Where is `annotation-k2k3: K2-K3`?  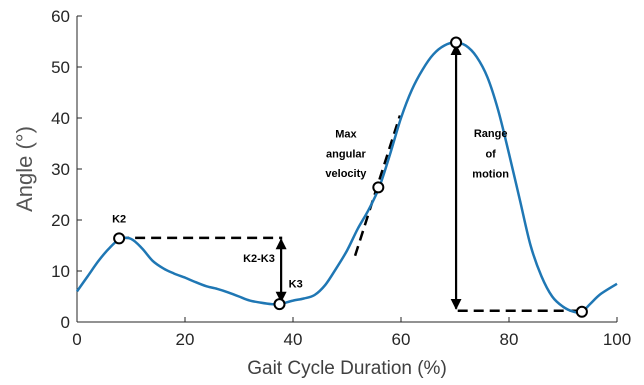 annotation-k2k3: K2-K3 is located at coordinates (259, 259).